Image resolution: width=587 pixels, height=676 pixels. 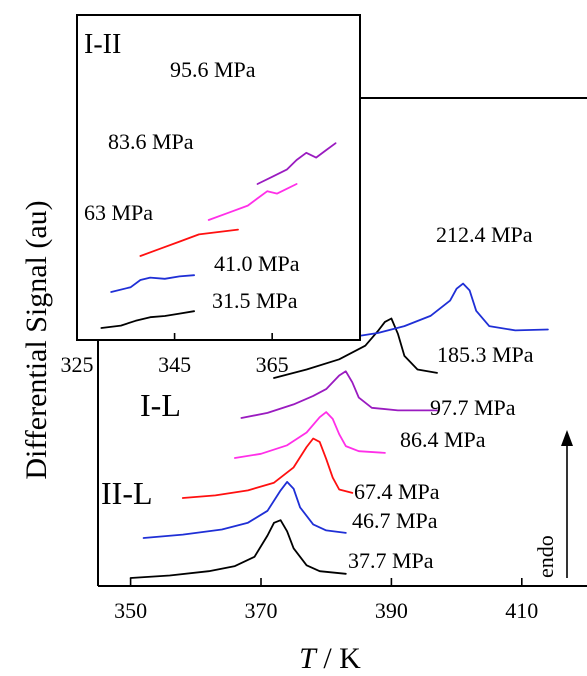 What do you see at coordinates (521, 610) in the screenshot?
I see `main-x-tick-label-410: 410` at bounding box center [521, 610].